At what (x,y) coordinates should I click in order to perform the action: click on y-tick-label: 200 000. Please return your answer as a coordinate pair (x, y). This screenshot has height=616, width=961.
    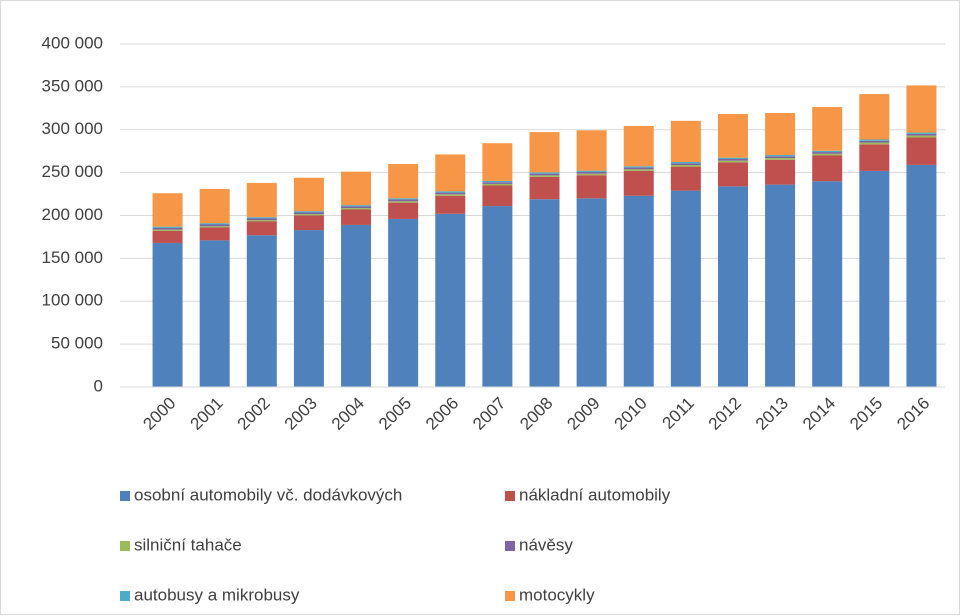
    Looking at the image, I should click on (72, 214).